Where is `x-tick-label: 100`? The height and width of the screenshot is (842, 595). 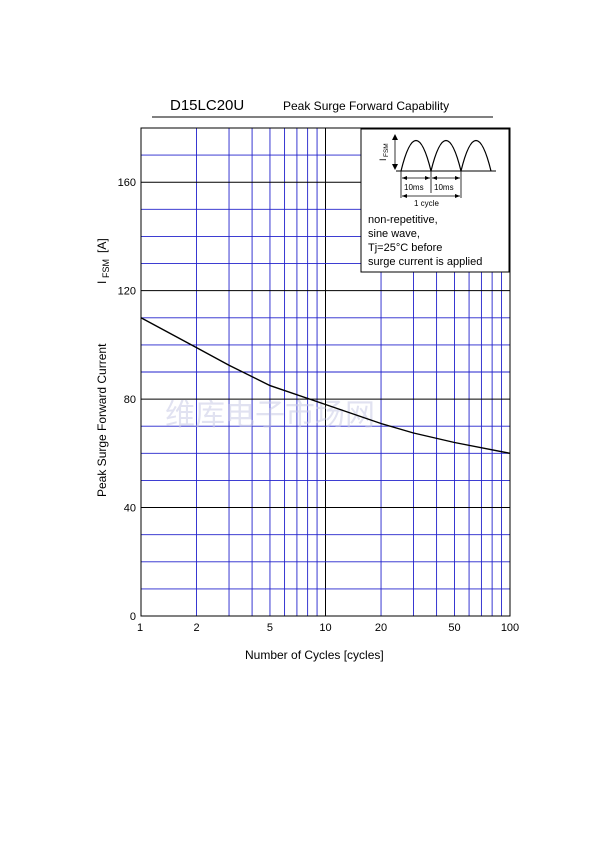
x-tick-label: 100 is located at coordinates (510, 628).